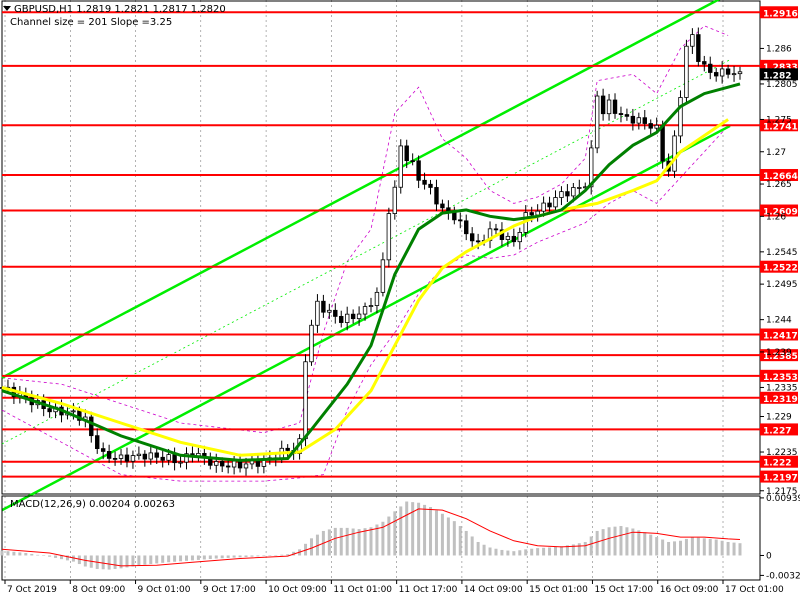 The image size is (800, 600). Describe the element at coordinates (783, 576) in the screenshot. I see `macd-y-tick-label: -0.00325` at that location.